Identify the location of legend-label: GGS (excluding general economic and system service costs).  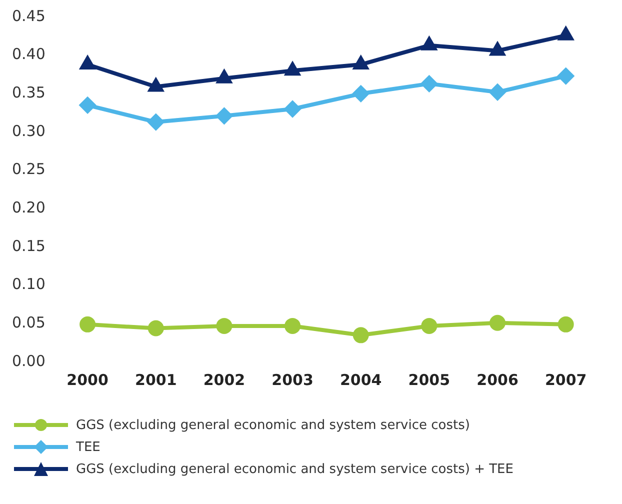
(273, 425).